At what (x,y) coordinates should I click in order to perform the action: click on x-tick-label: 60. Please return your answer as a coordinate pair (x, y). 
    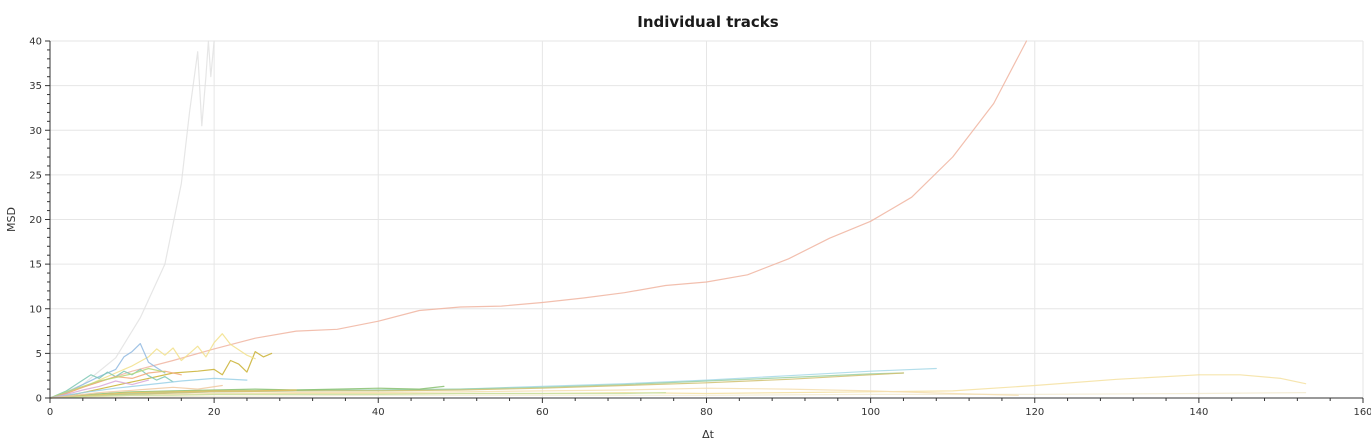
    Looking at the image, I should click on (542, 412).